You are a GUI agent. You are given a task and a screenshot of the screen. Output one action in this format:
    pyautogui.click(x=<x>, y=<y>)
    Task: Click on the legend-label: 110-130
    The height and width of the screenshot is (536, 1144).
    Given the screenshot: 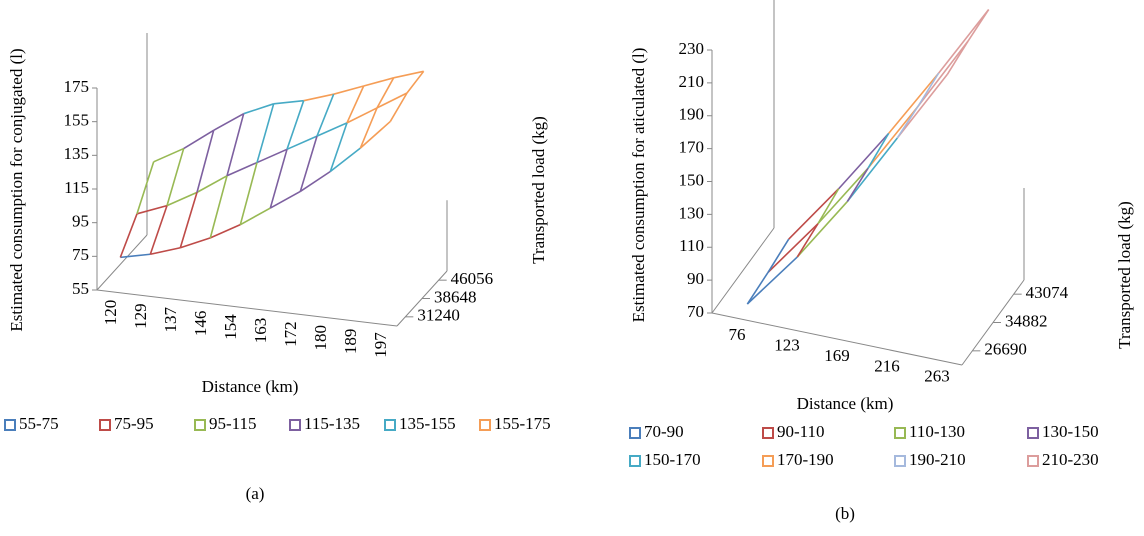 What is the action you would take?
    pyautogui.click(x=937, y=431)
    